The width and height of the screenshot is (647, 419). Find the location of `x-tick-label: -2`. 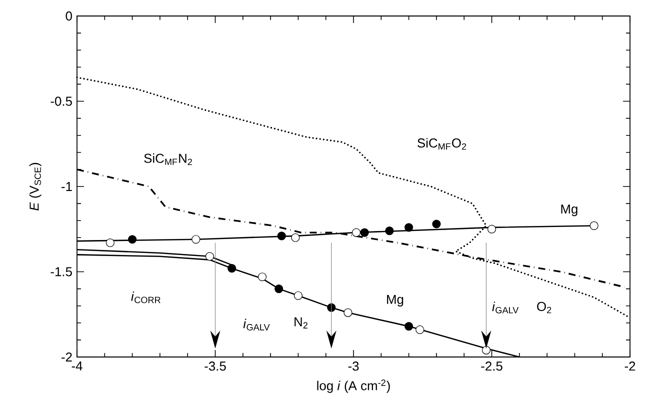

x-tick-label: -2 is located at coordinates (630, 366).